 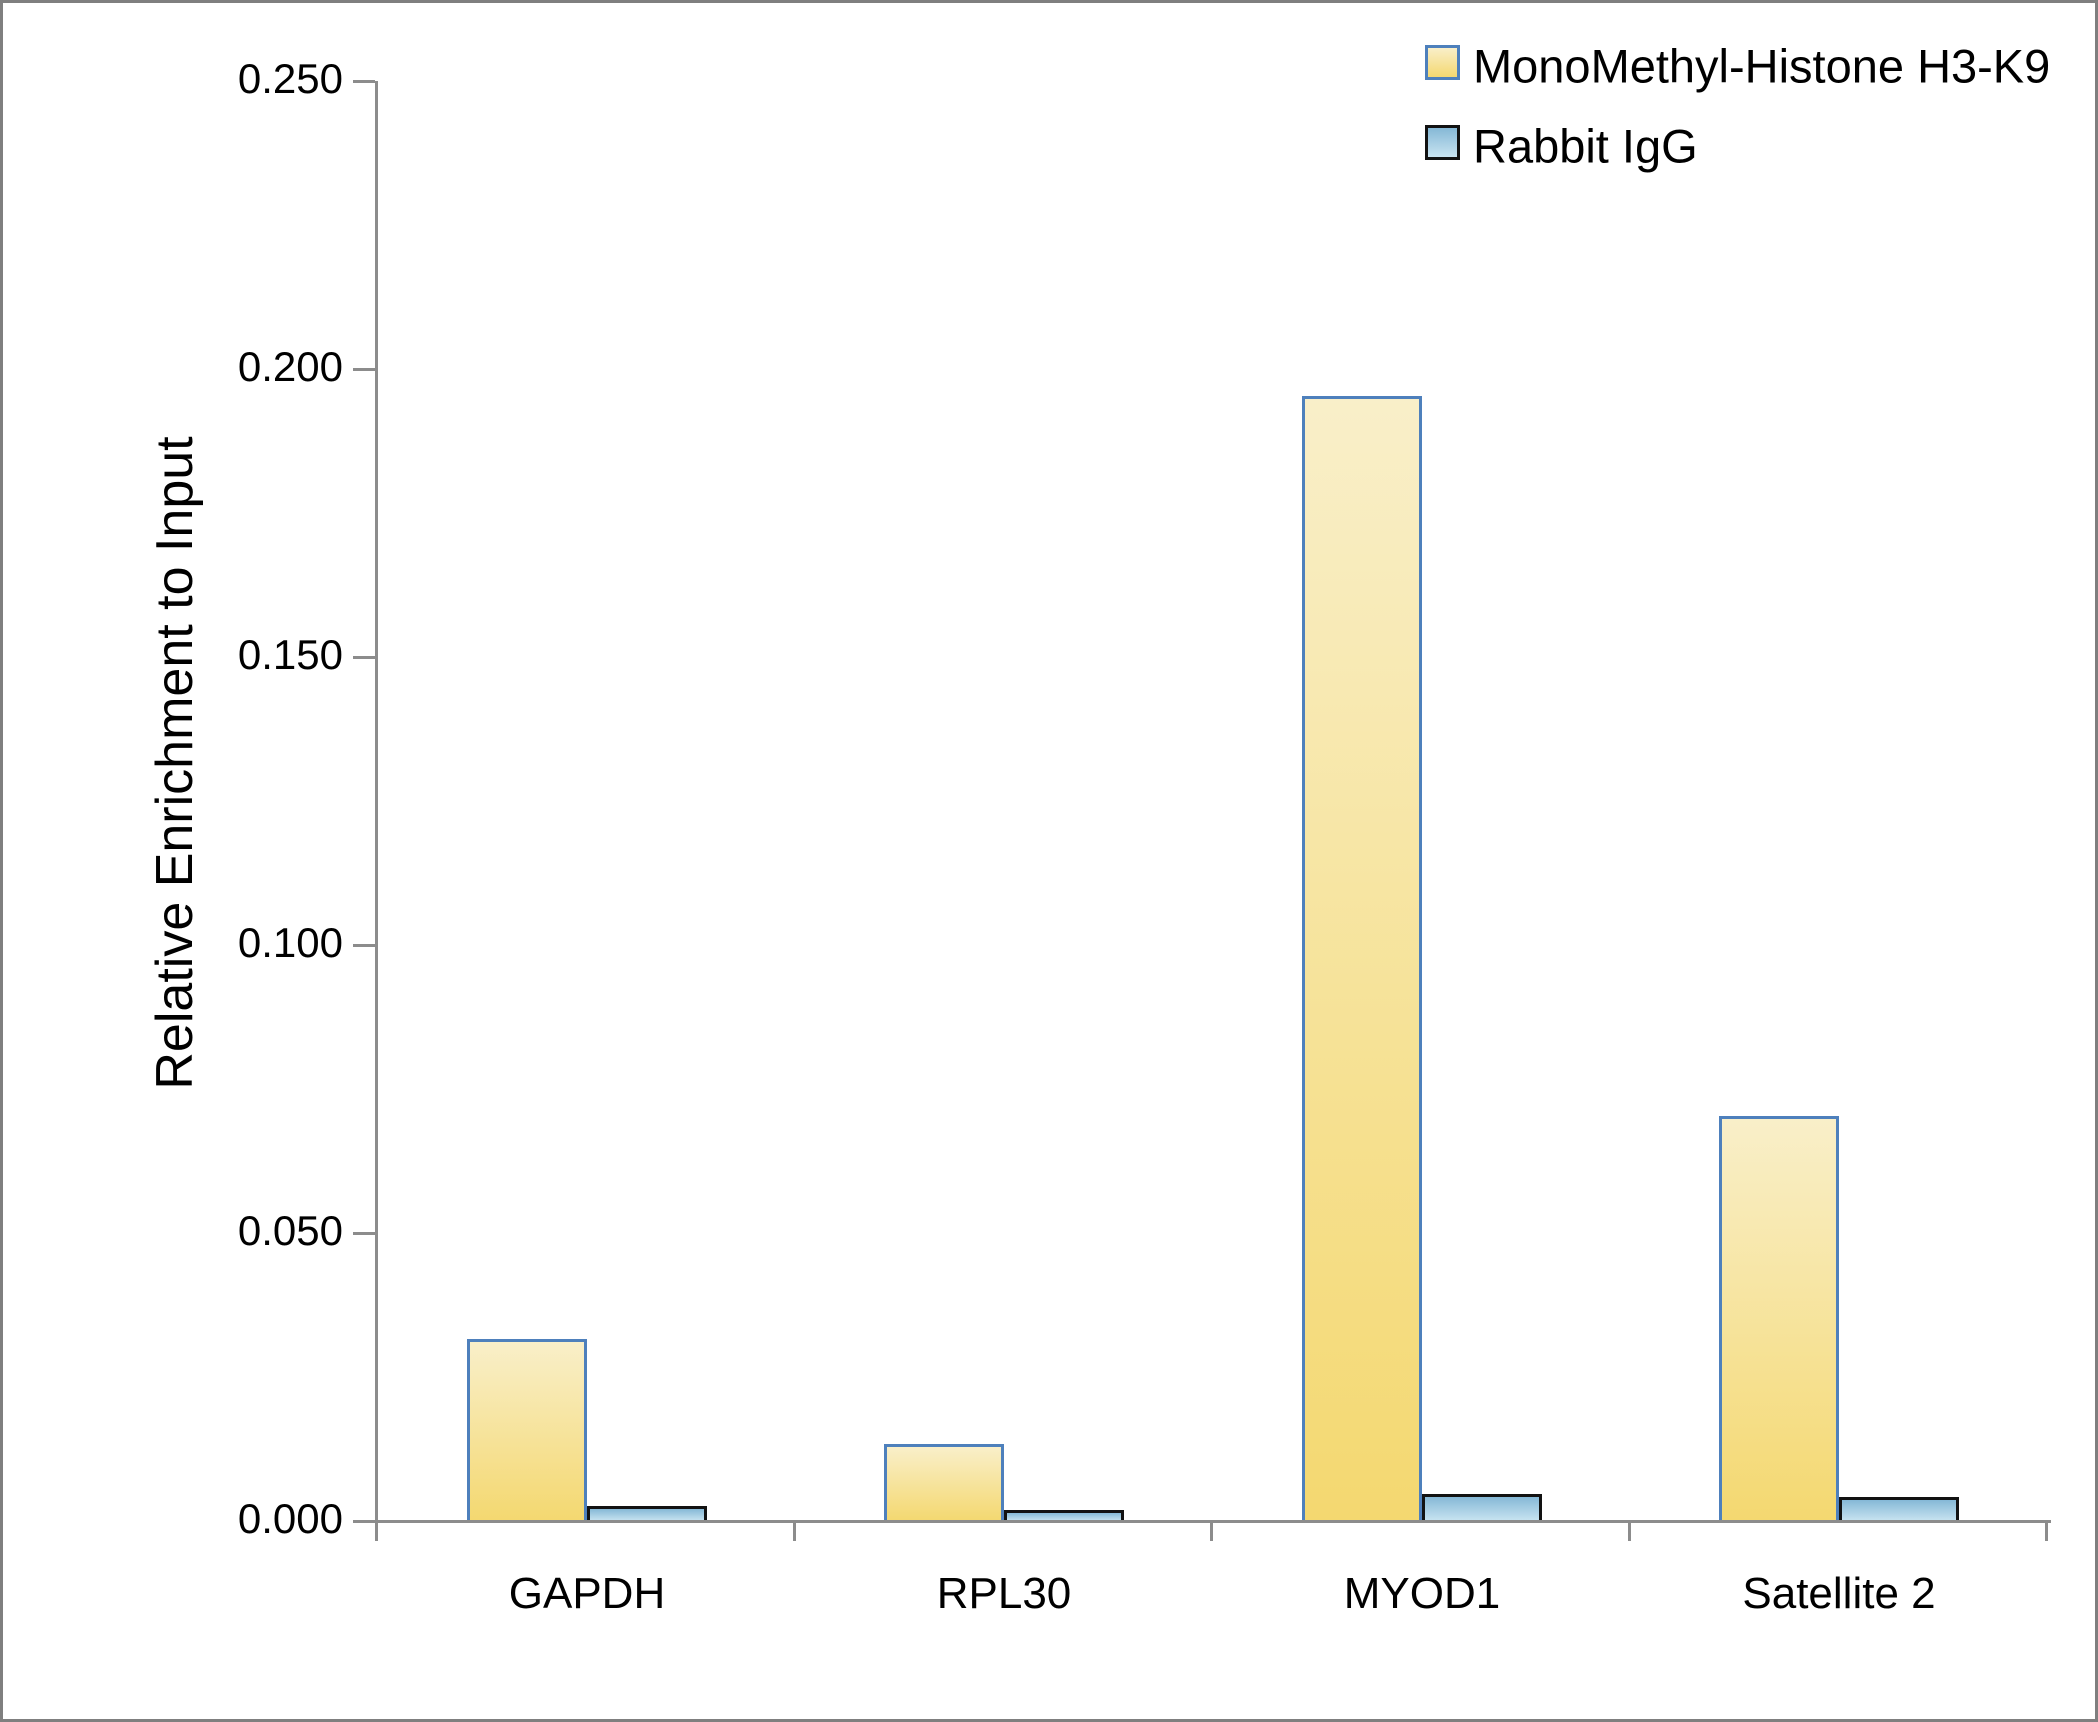 What do you see at coordinates (647, 1513) in the screenshot?
I see `bar-rabbit-gapdh` at bounding box center [647, 1513].